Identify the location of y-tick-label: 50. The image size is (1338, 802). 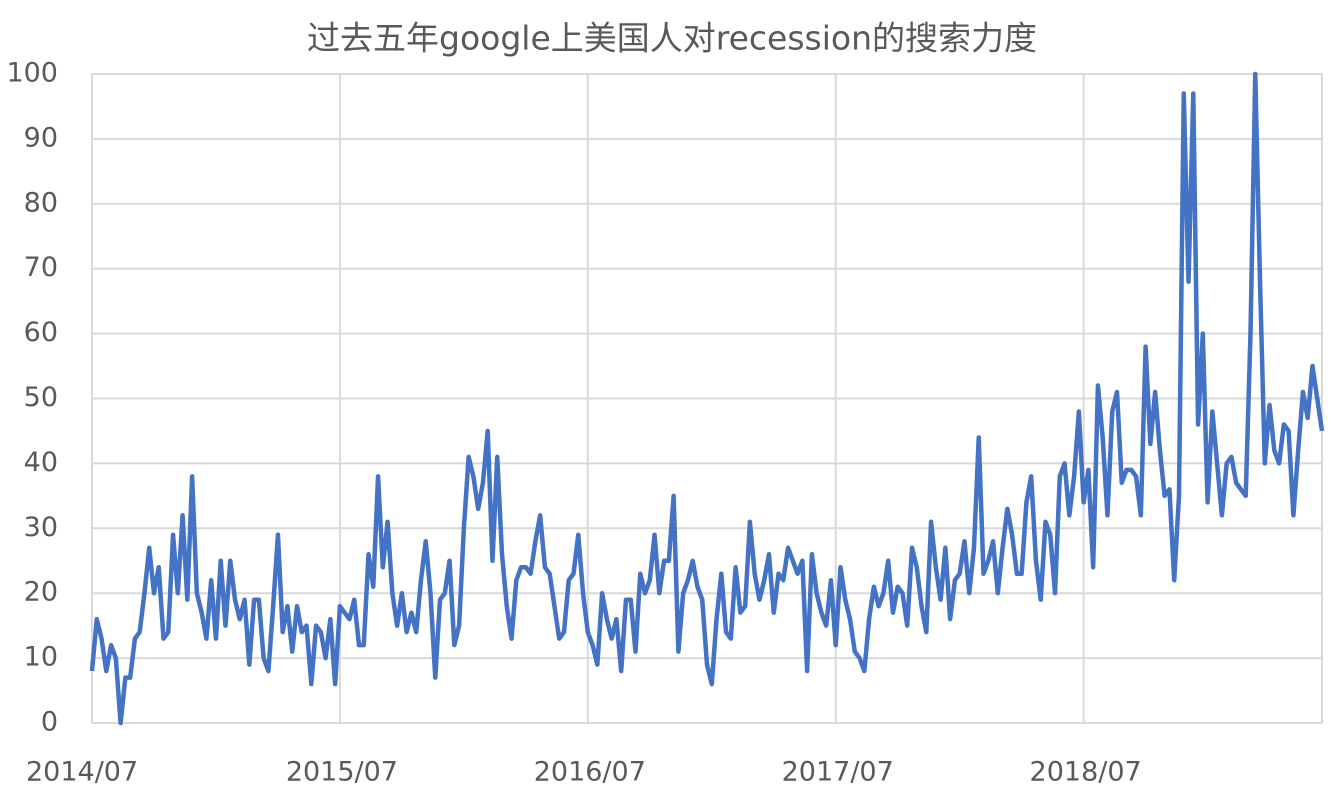
(41, 397).